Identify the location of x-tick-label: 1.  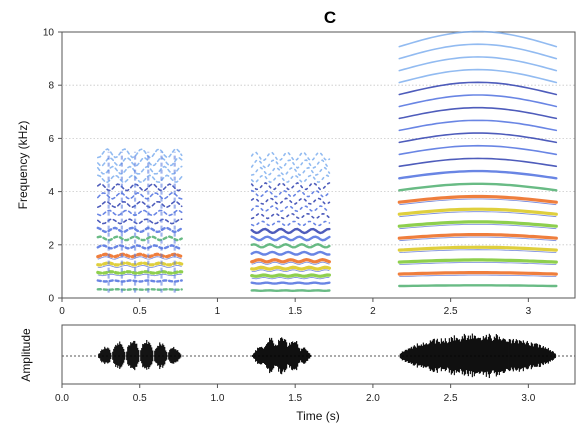
(218, 311).